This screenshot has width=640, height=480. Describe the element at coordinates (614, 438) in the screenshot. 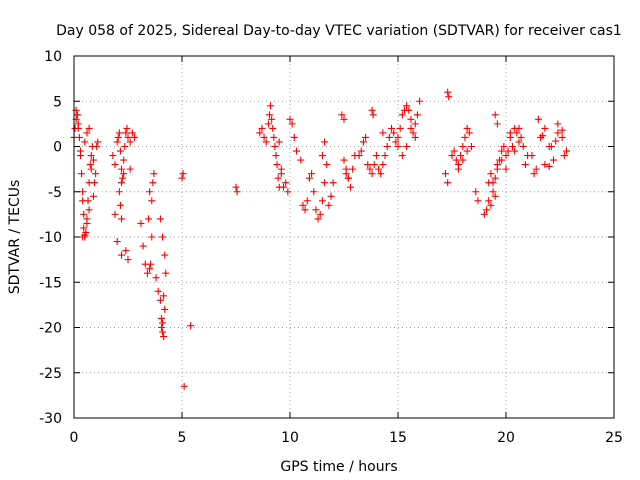

I see `x-tick-label: 25` at that location.